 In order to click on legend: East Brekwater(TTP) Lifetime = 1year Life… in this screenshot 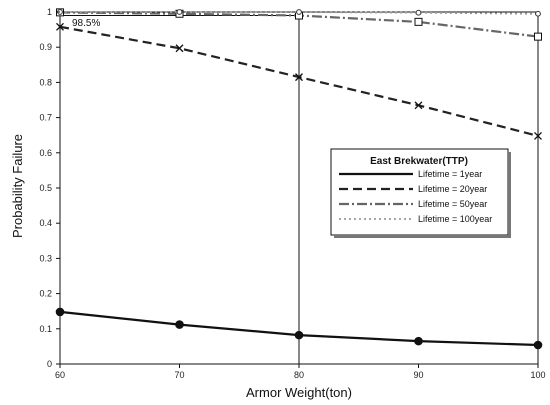, I will do `click(420, 193)`.